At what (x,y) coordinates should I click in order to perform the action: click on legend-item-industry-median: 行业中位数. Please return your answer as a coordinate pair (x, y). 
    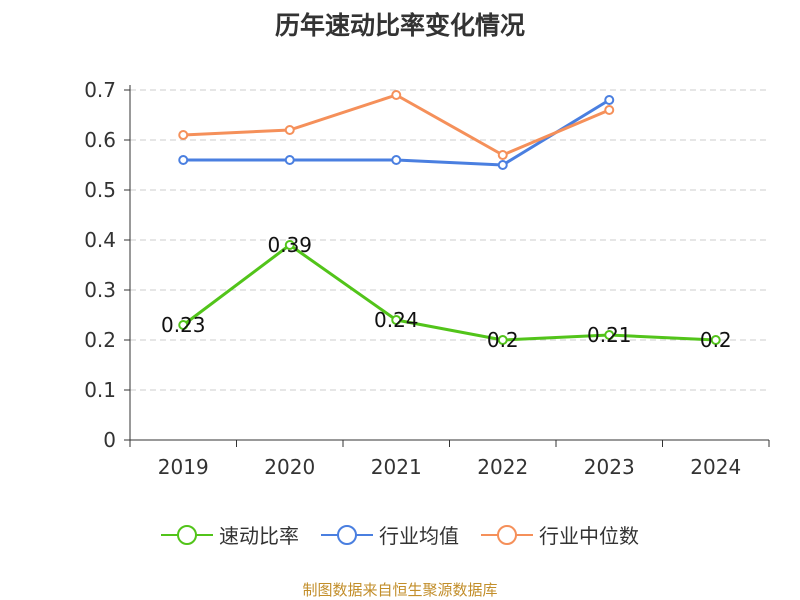
    Looking at the image, I should click on (560, 534).